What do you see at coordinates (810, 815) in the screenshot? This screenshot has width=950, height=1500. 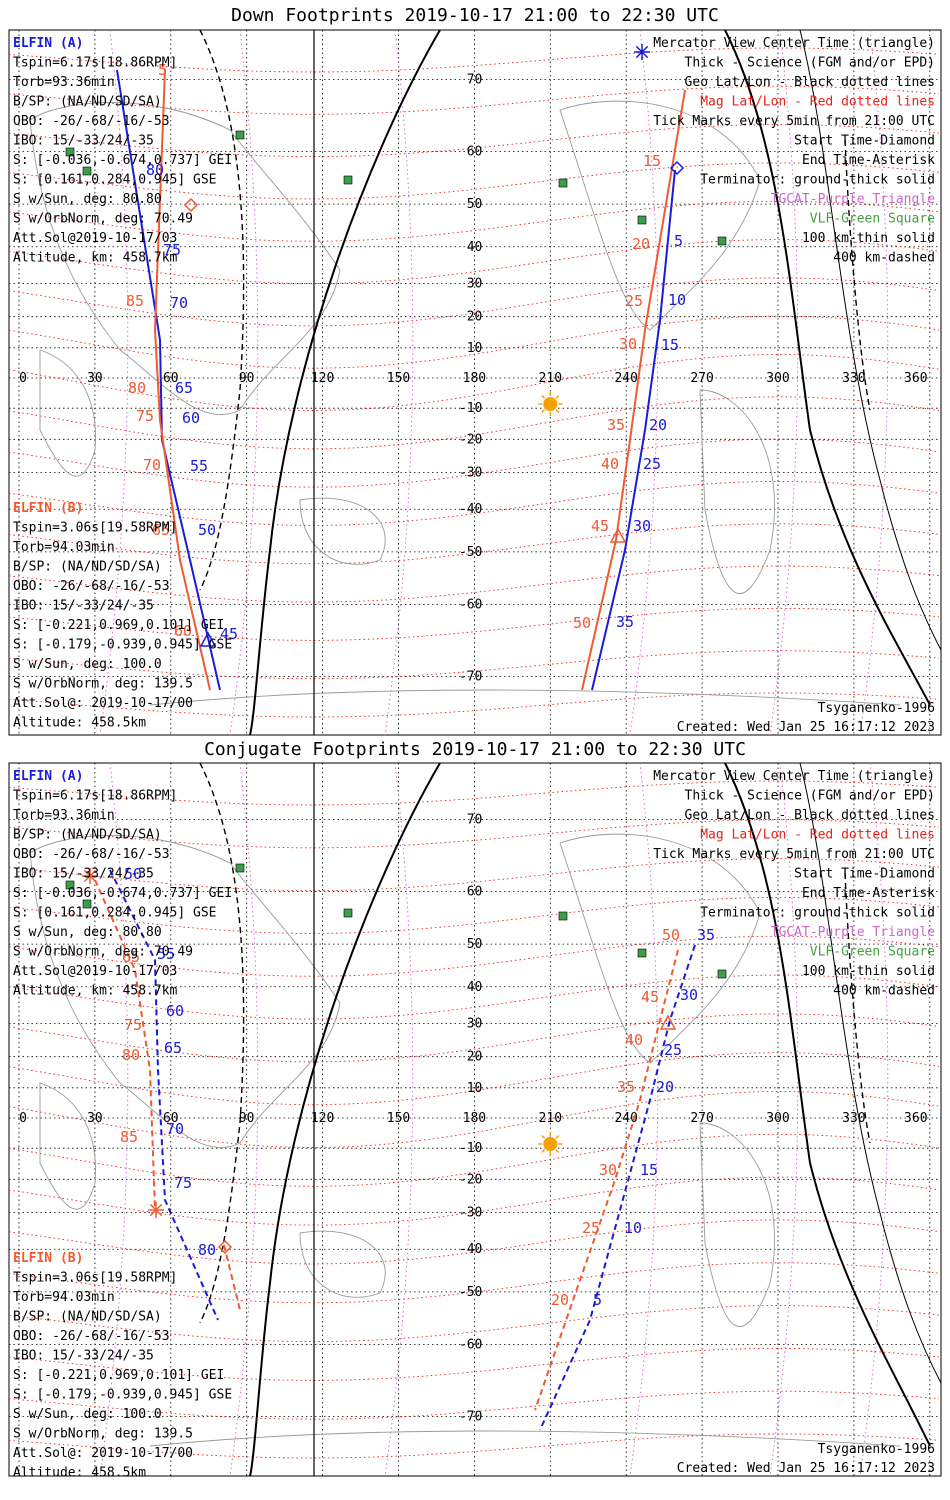 I see `legend-line: Geo Lat/Lon - Black dotted lines` at bounding box center [810, 815].